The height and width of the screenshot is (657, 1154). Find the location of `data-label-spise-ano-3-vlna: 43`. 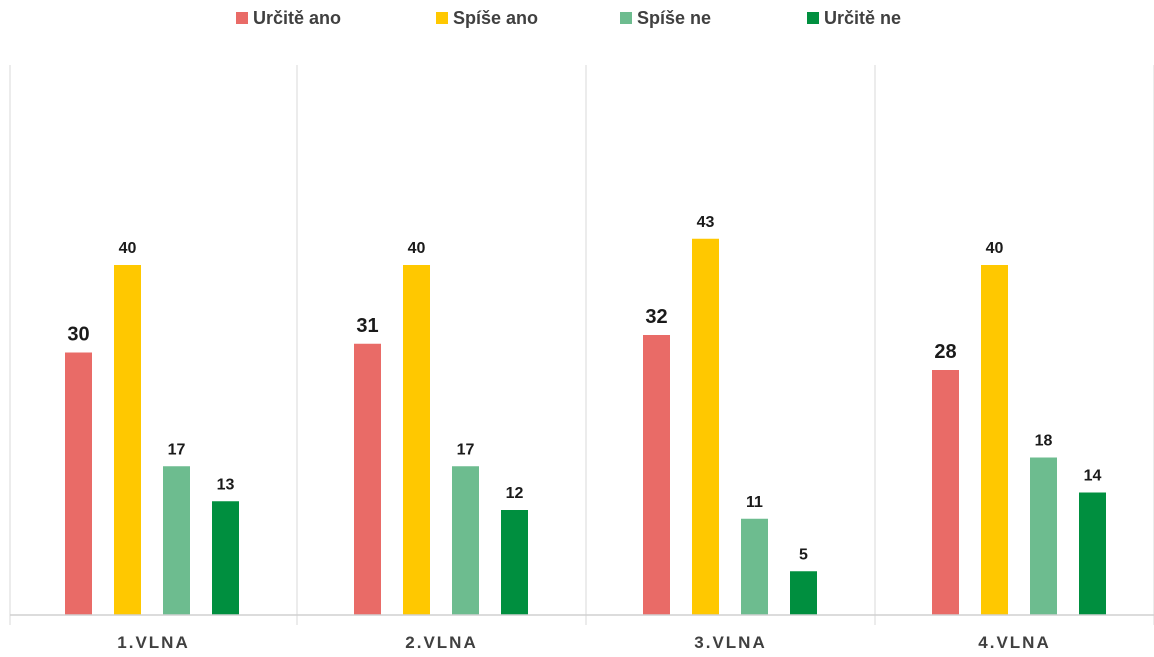

data-label-spise-ano-3-vlna: 43 is located at coordinates (706, 222).